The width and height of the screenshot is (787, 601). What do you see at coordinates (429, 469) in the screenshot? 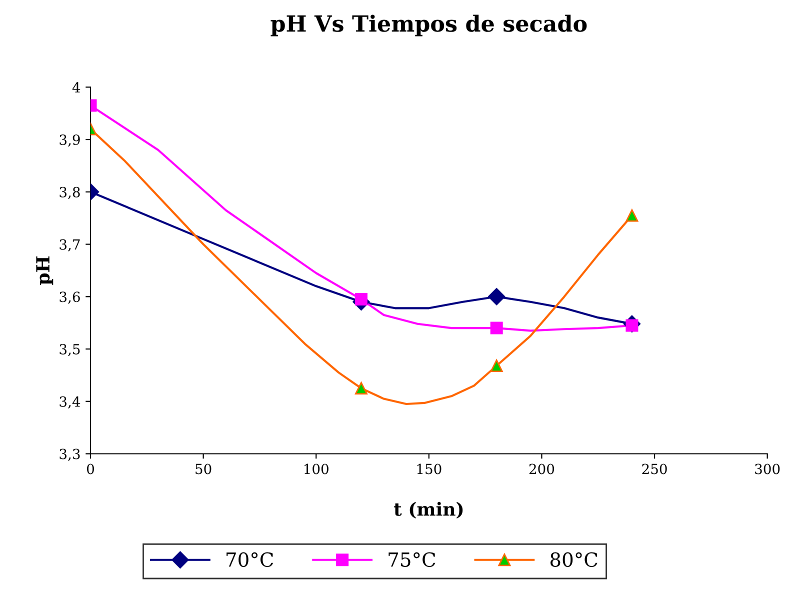
I see `x-tick-label: 150` at bounding box center [429, 469].